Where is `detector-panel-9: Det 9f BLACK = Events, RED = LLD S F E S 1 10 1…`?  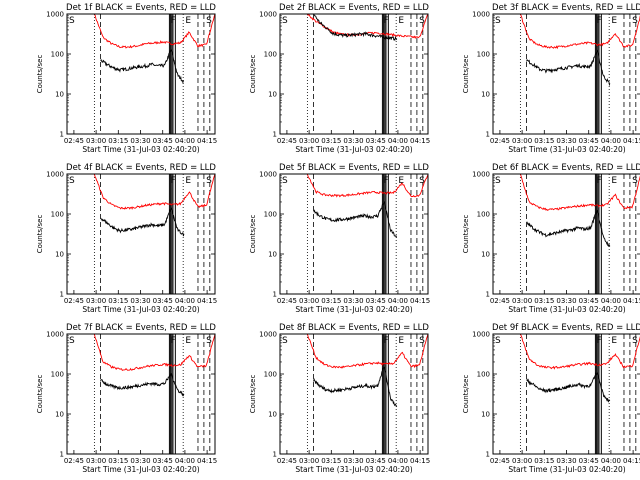
detector-panel-9: Det 9f BLACK = Events, RED = LLD S F E S 1 10 1… is located at coordinates (551, 398).